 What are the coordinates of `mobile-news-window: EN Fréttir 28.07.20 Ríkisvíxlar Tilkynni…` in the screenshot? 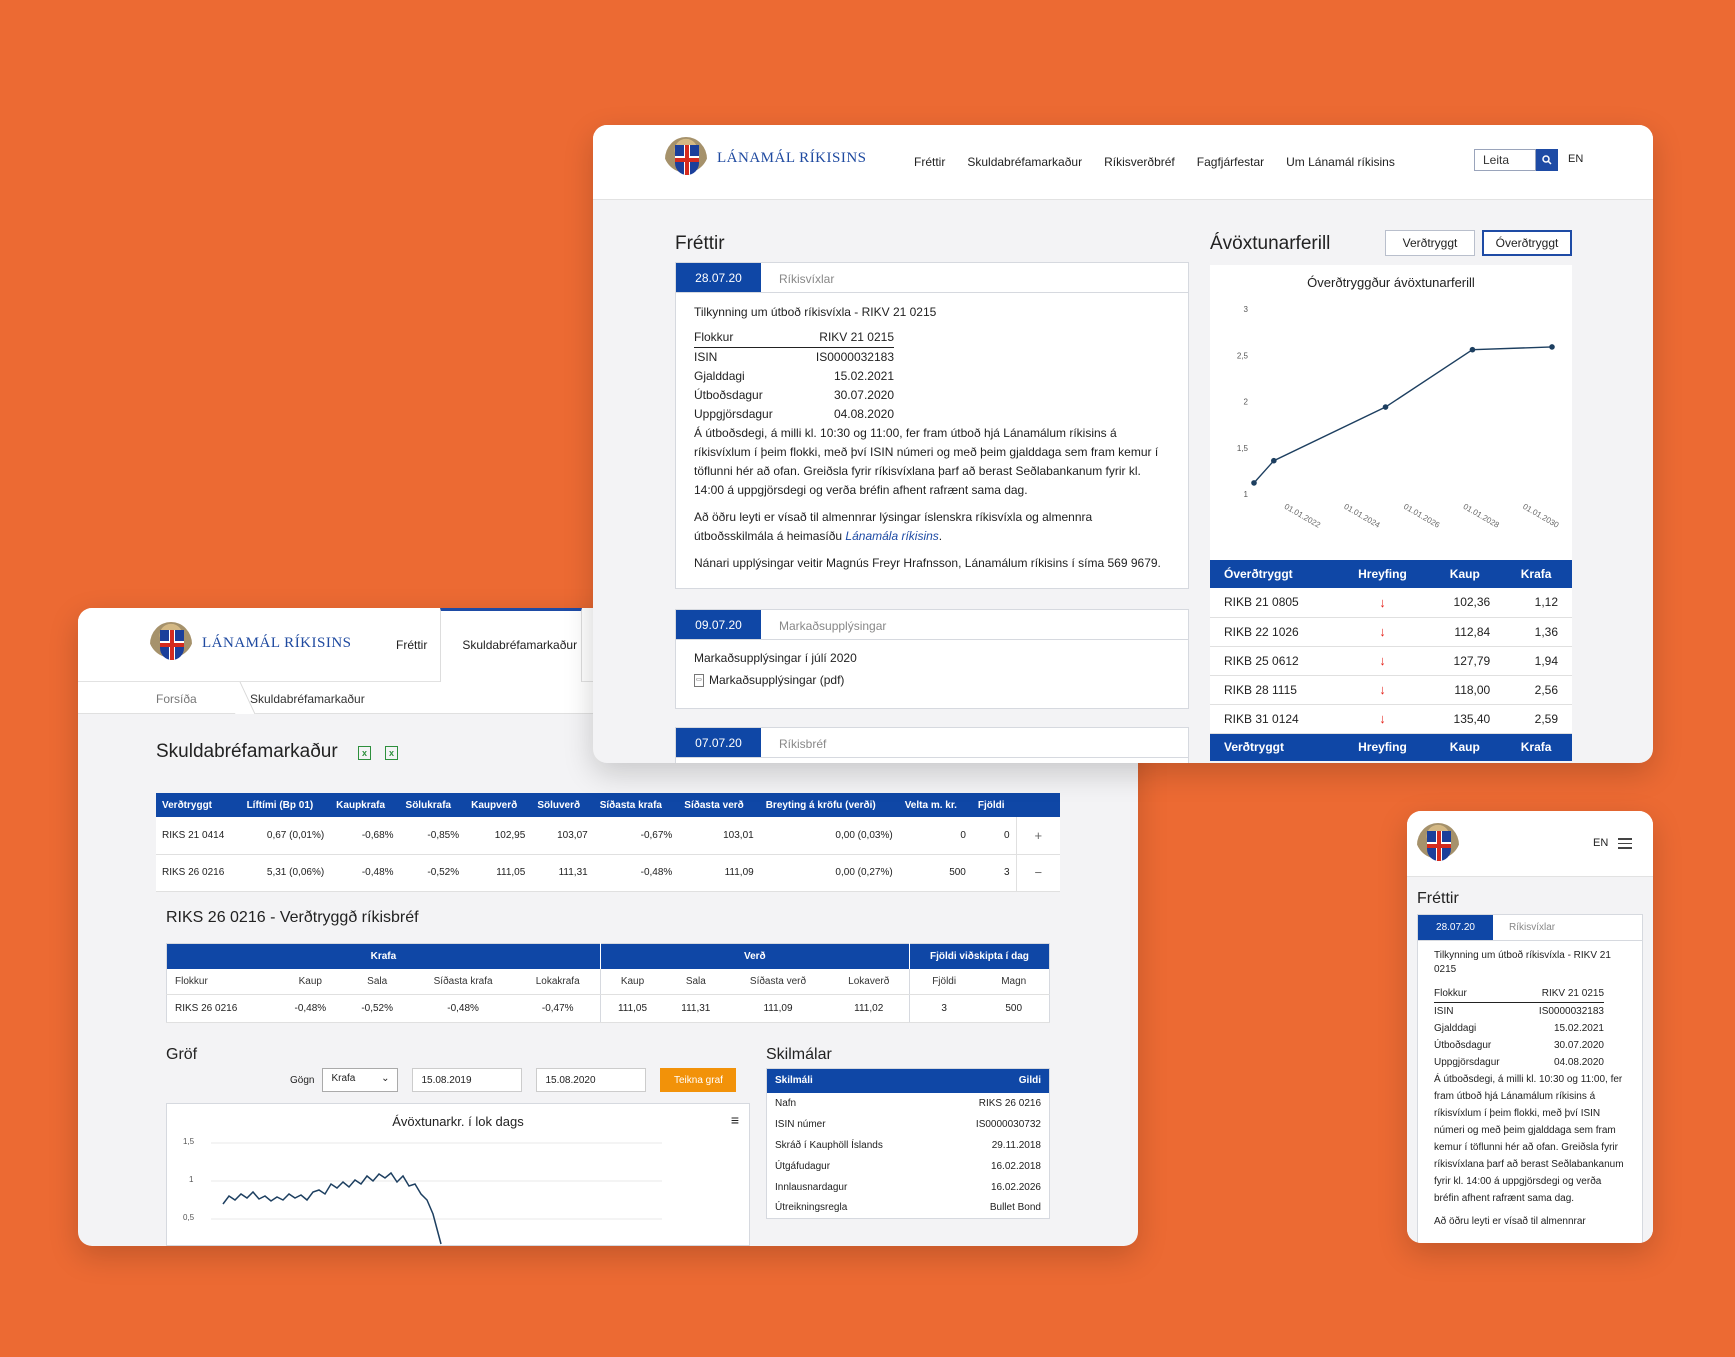 It's located at (1530, 1027).